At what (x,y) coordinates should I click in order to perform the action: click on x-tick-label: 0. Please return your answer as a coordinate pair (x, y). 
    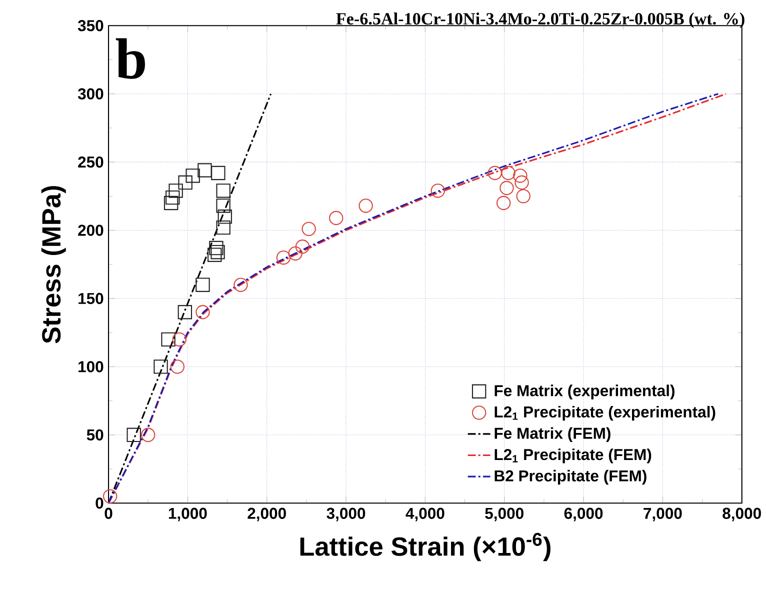
    Looking at the image, I should click on (108, 514).